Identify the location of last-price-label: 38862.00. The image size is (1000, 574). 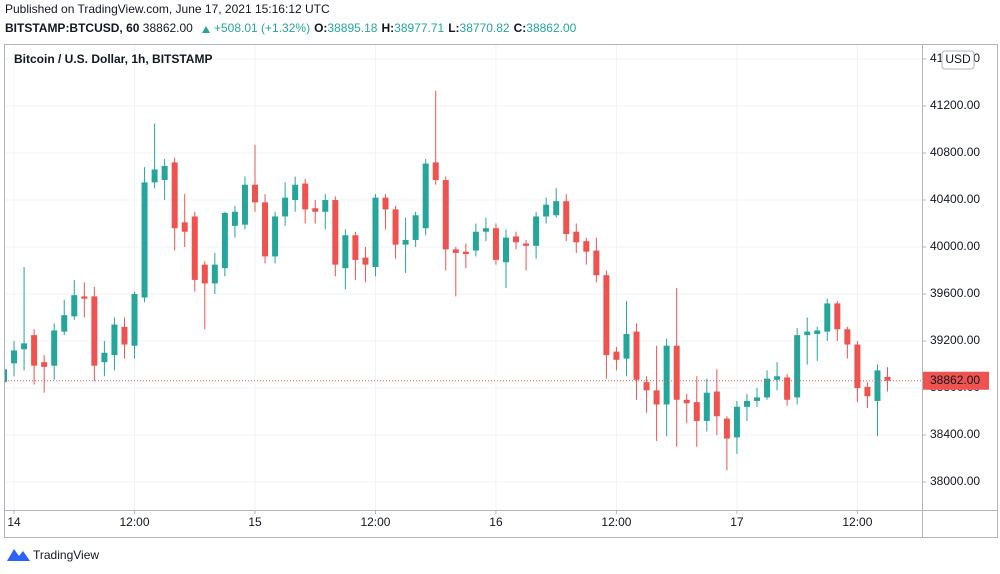
(955, 380).